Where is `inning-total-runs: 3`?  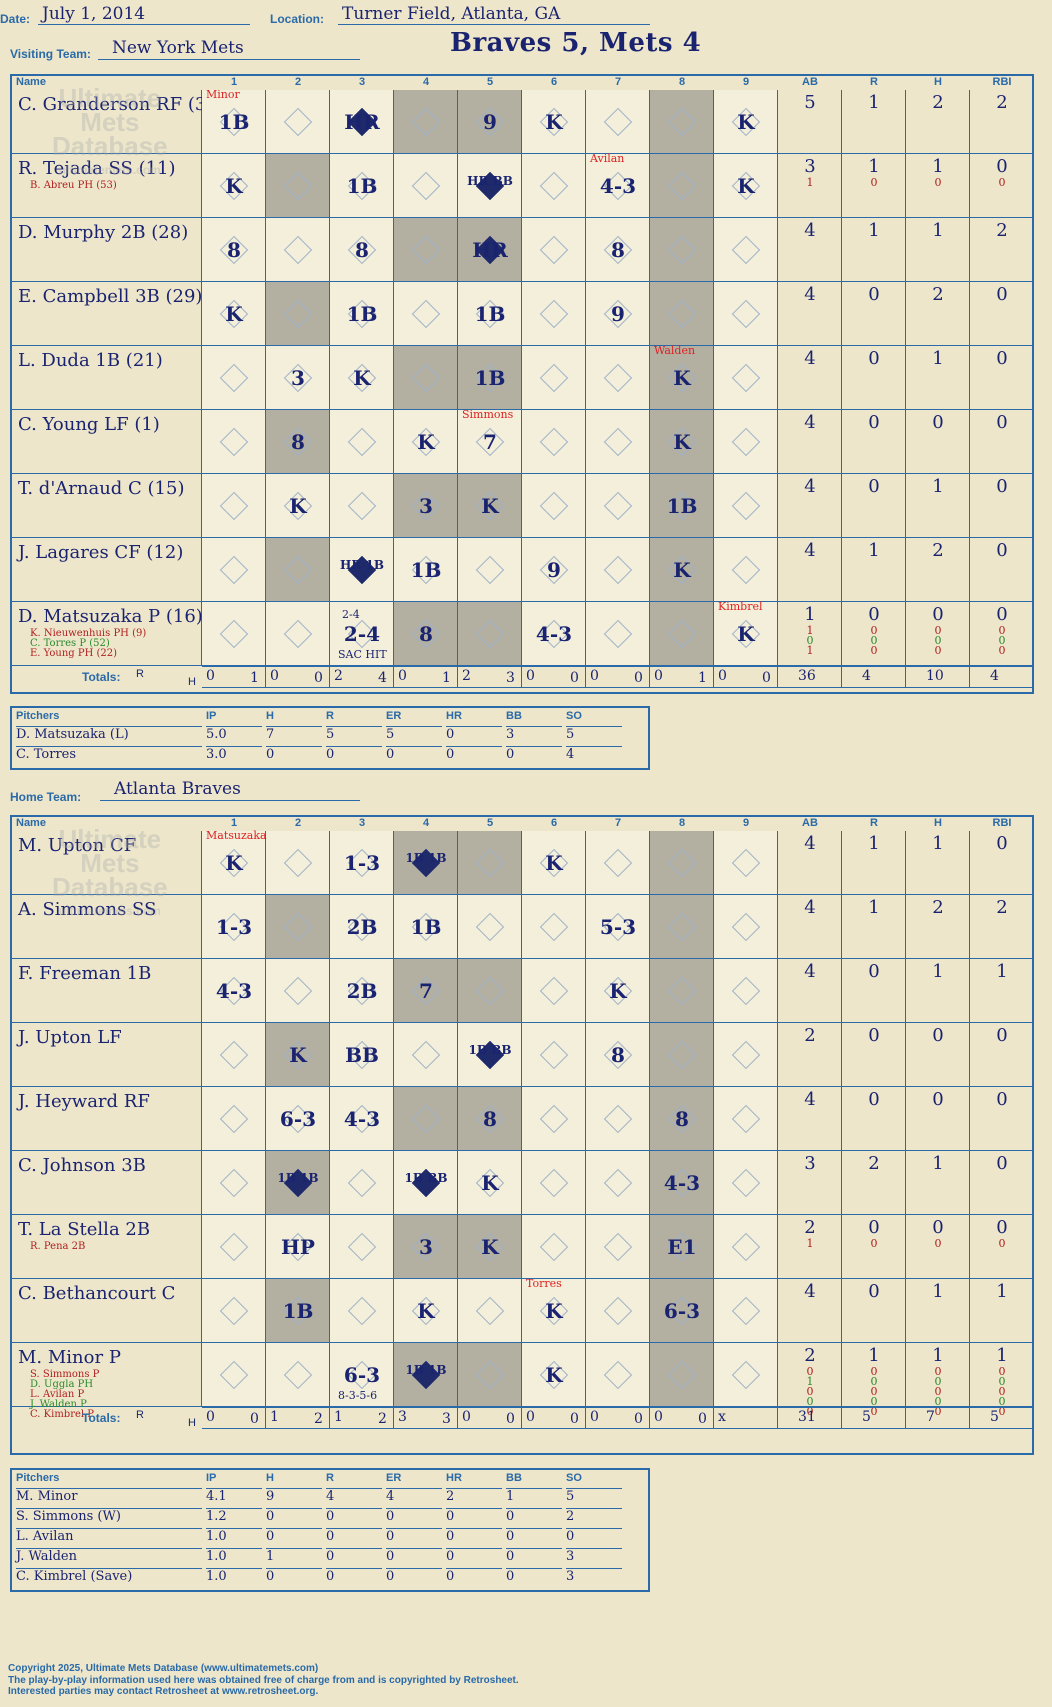 inning-total-runs: 3 is located at coordinates (402, 1417).